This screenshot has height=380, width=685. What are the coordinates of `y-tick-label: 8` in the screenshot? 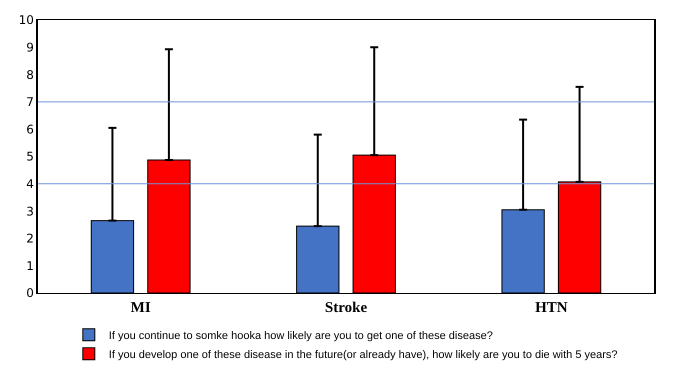 It's located at (30, 75).